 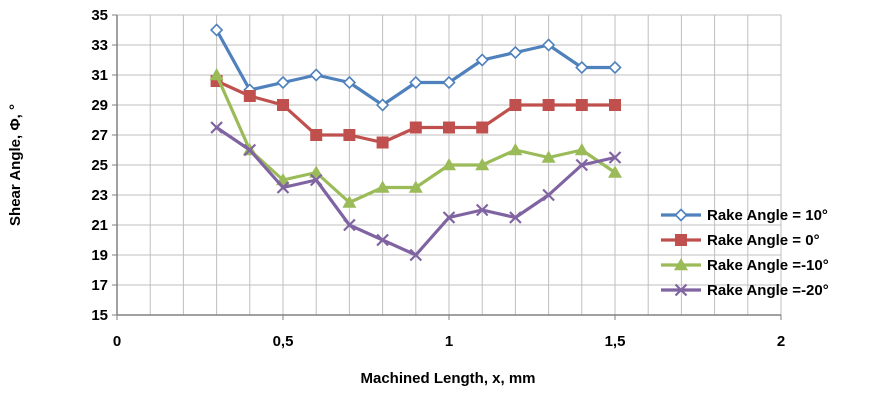 What do you see at coordinates (99, 105) in the screenshot?
I see `y-tick-label: 29` at bounding box center [99, 105].